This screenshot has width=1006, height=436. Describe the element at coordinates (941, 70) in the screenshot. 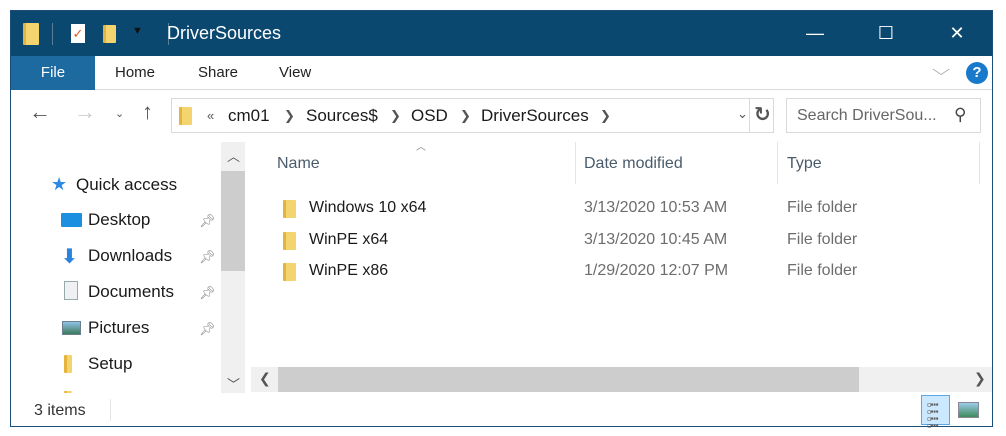

I see `expand-ribbon-icon: ⌵` at that location.